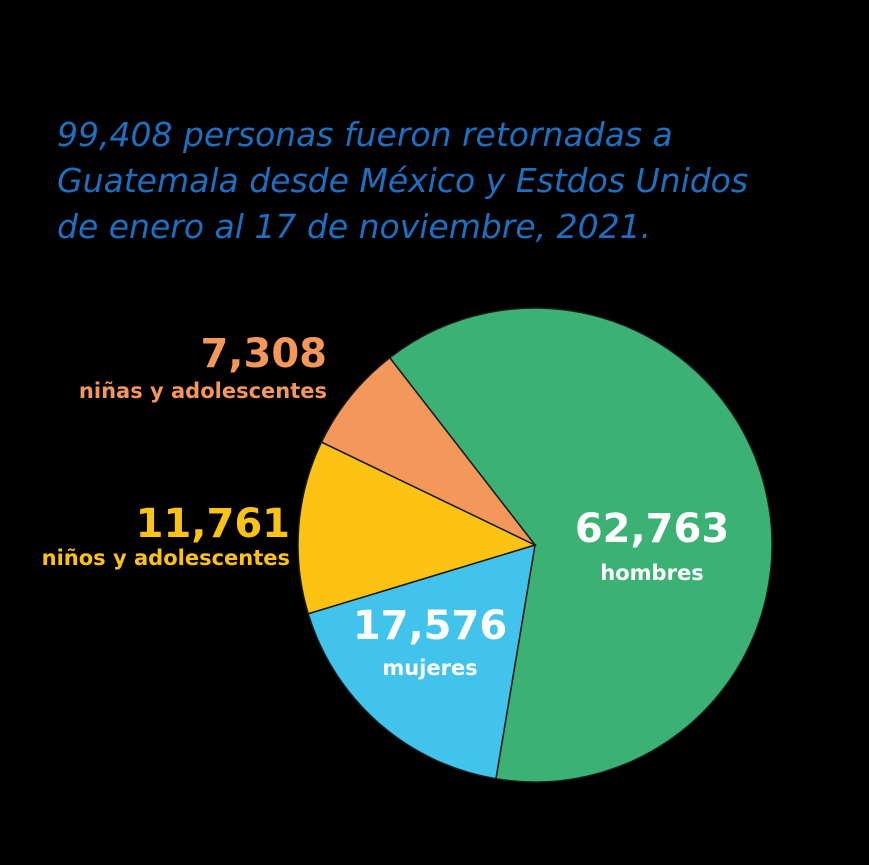 This screenshot has height=865, width=869. Describe the element at coordinates (652, 529) in the screenshot. I see `value-label: 62,763` at that location.